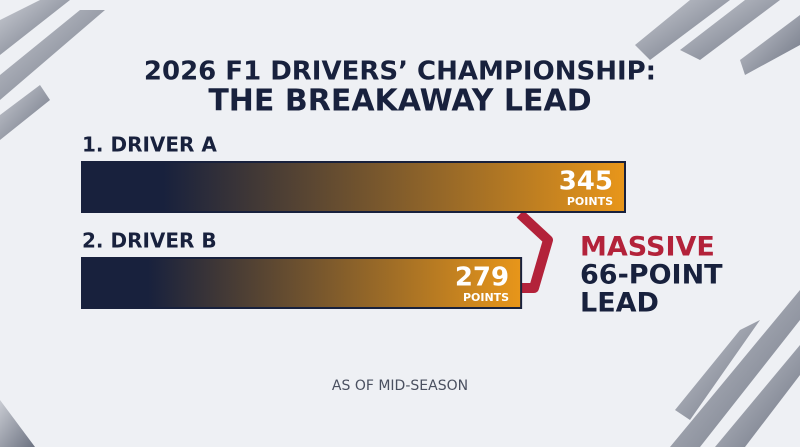 Image resolution: width=800 pixels, height=447 pixels. I want to click on category-label: 1. DRIVER A, so click(149, 145).